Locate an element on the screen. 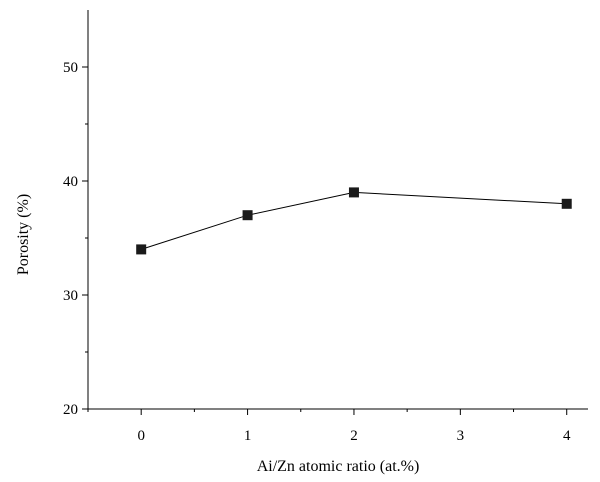 Image resolution: width=600 pixels, height=482 pixels. x-tick-label: 3 is located at coordinates (461, 436).